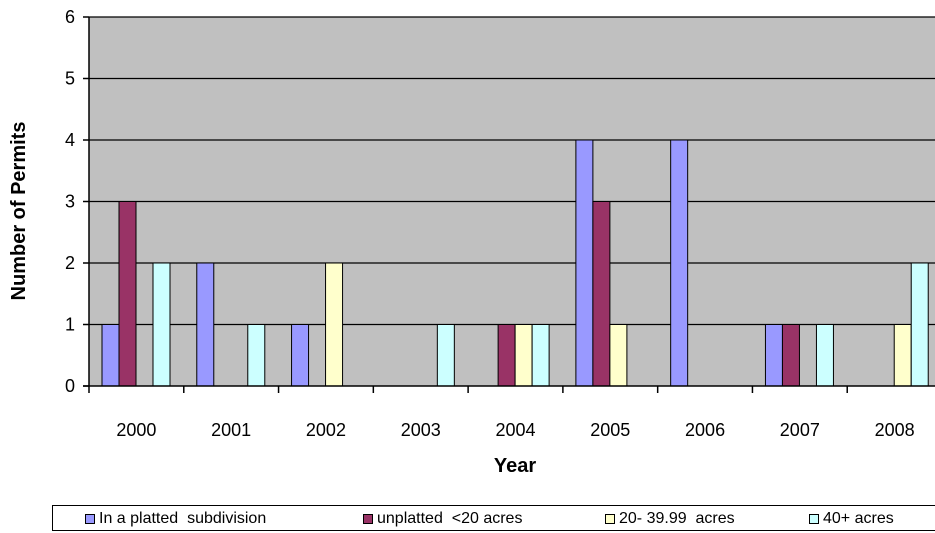  Describe the element at coordinates (136, 430) in the screenshot. I see `x-tick-label: 2000` at that location.